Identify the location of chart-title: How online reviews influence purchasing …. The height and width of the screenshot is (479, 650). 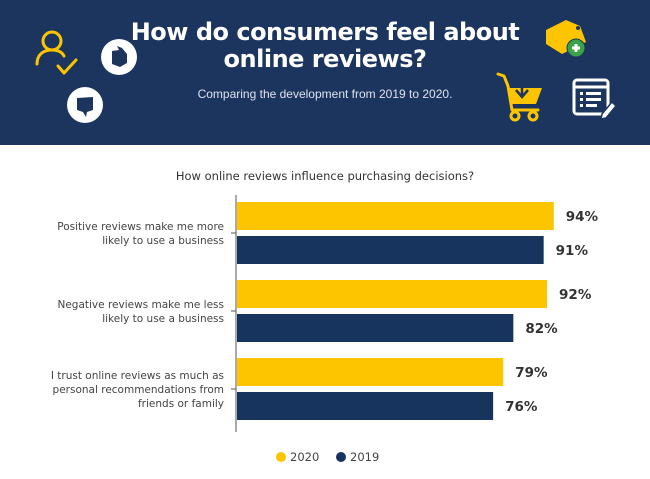
(325, 176).